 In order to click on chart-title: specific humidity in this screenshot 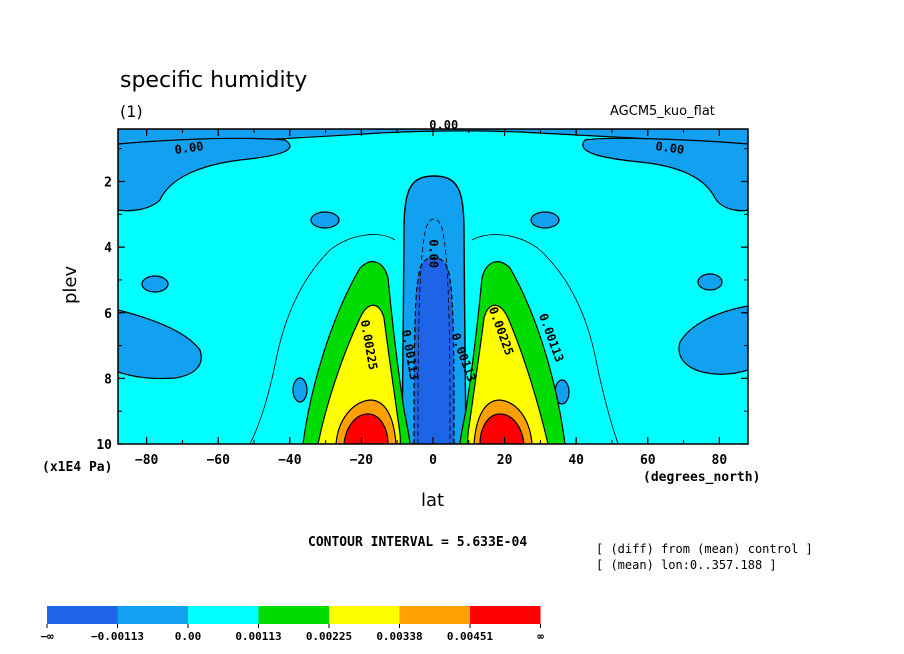, I will do `click(214, 80)`.